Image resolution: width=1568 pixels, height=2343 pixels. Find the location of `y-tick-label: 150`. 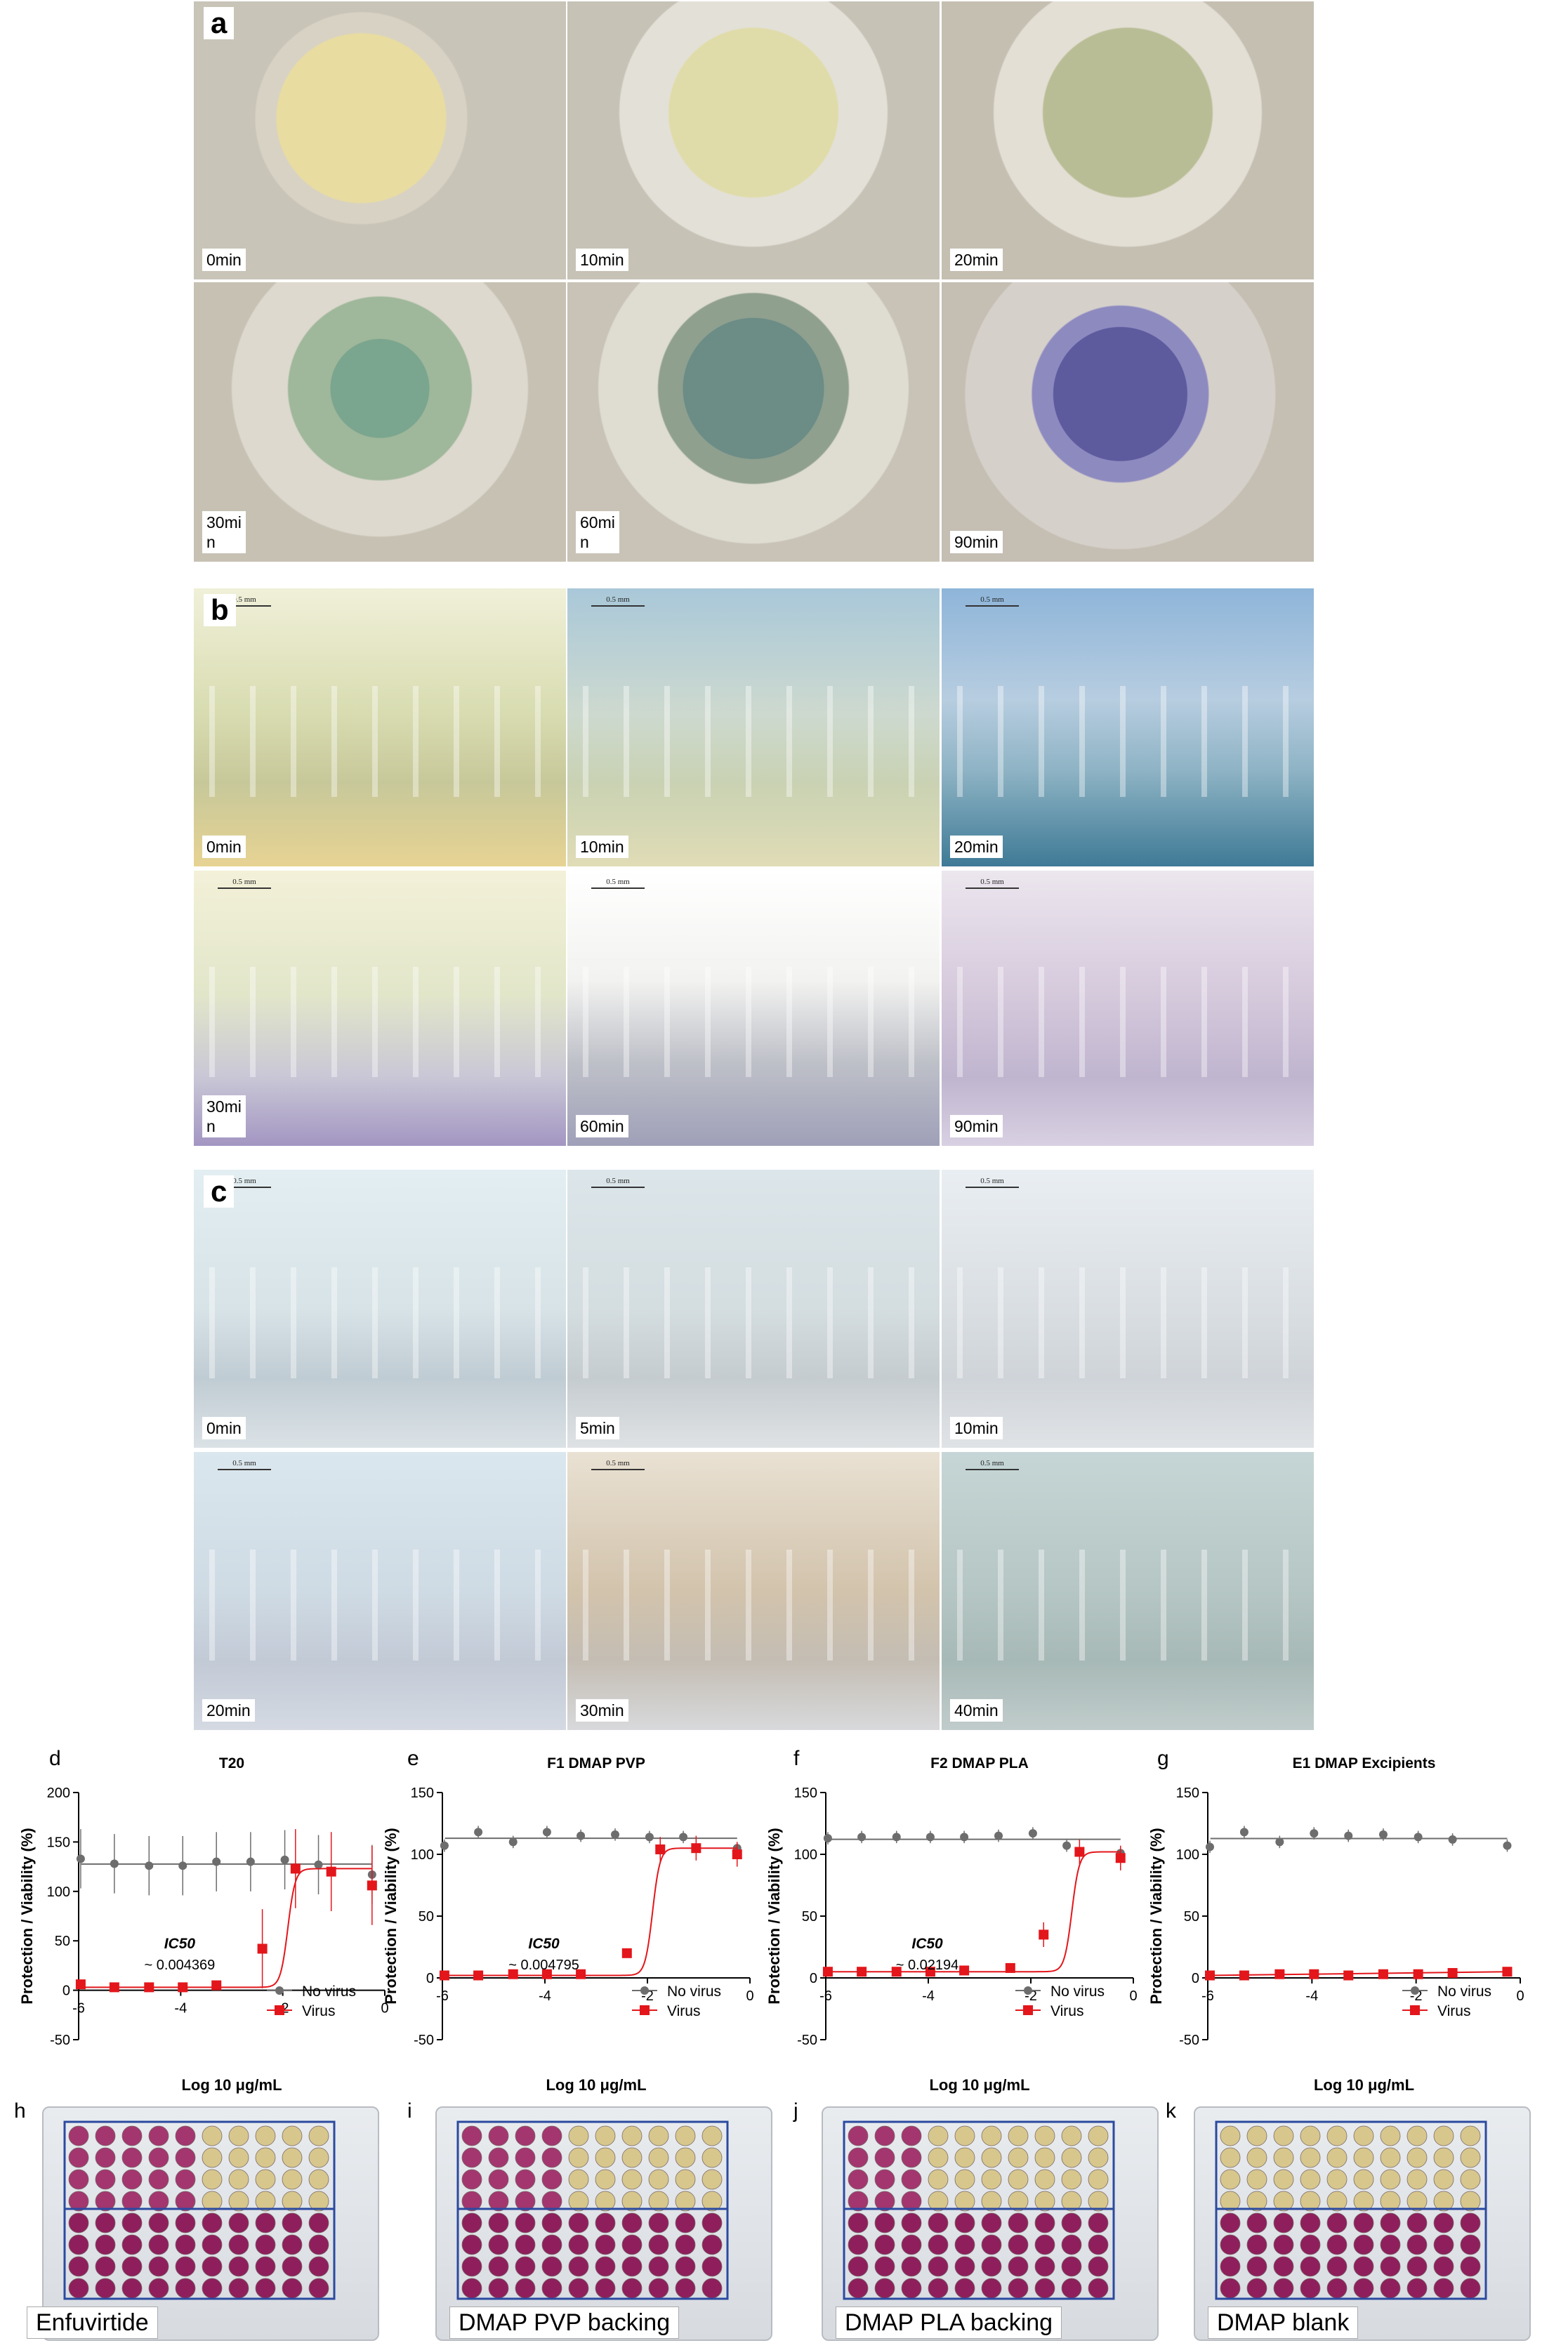

y-tick-label: 150 is located at coordinates (58, 1843).